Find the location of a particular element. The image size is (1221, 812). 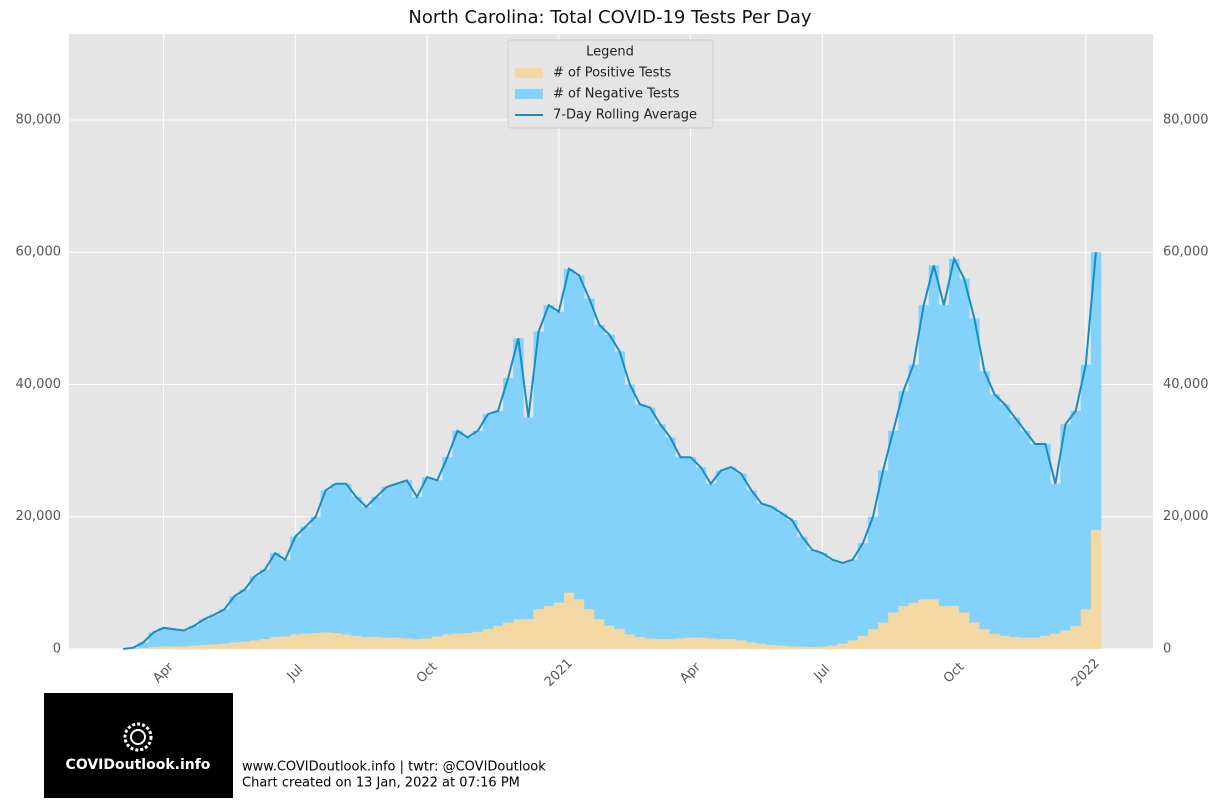

x-tick-label: 2022 is located at coordinates (1086, 673).